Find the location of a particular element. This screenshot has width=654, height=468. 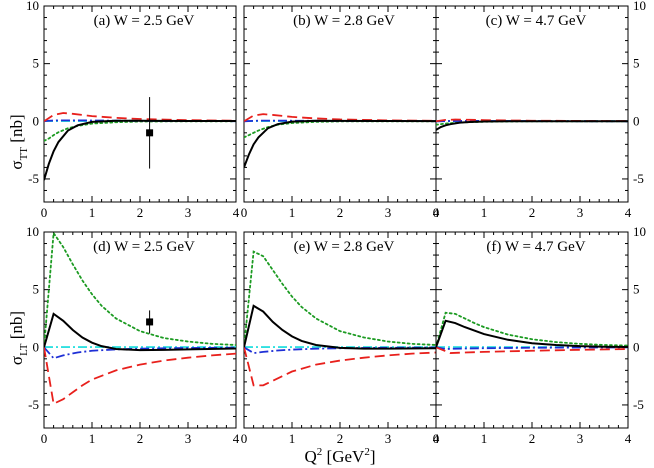

panel-e-frame is located at coordinates (340, 330).